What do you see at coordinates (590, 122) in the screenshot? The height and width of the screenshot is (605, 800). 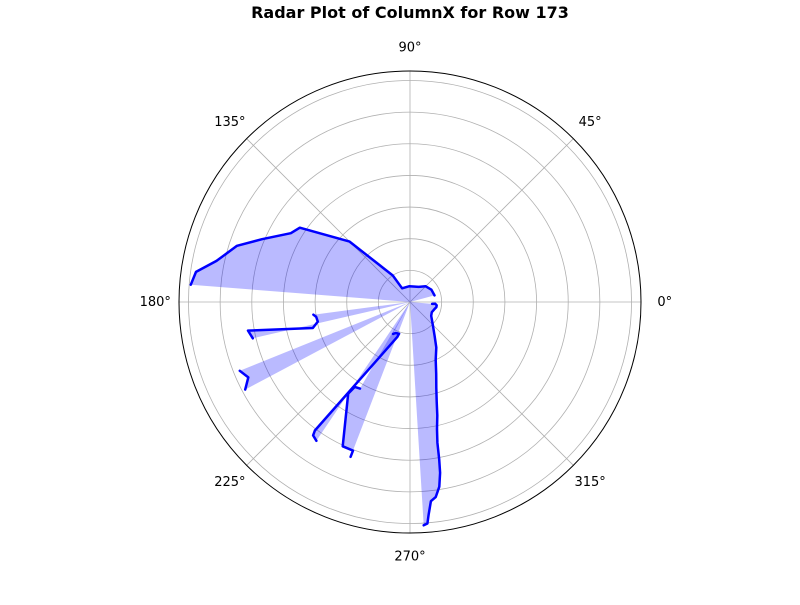 I see `theta-tick-label-45: 45°` at bounding box center [590, 122].